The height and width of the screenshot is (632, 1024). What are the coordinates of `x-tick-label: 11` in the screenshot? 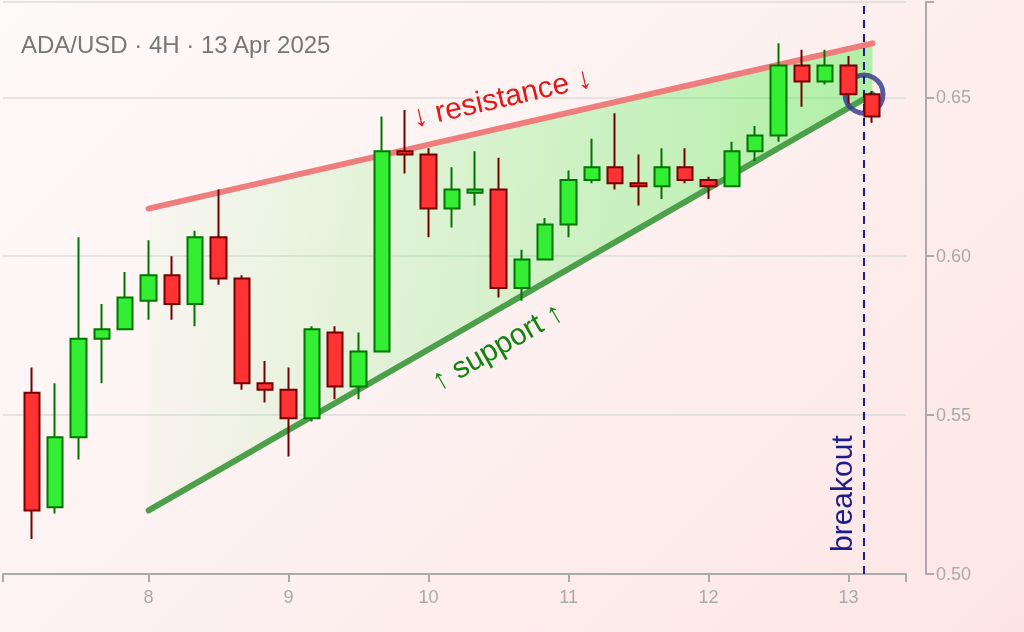 It's located at (568, 597).